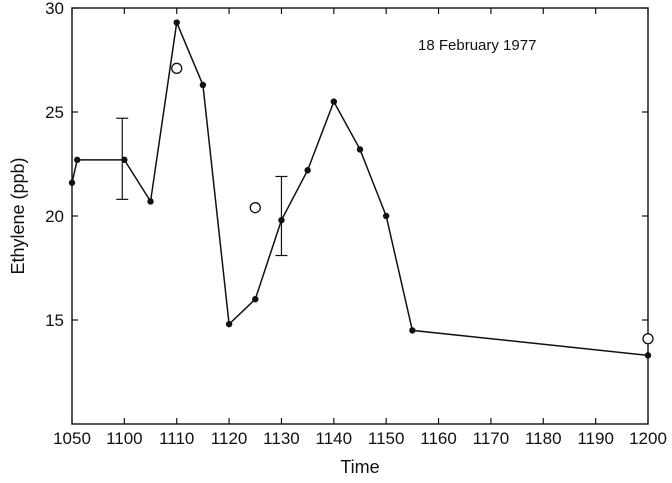 This screenshot has width=672, height=483. What do you see at coordinates (386, 438) in the screenshot?
I see `x-tick-label: 1150` at bounding box center [386, 438].